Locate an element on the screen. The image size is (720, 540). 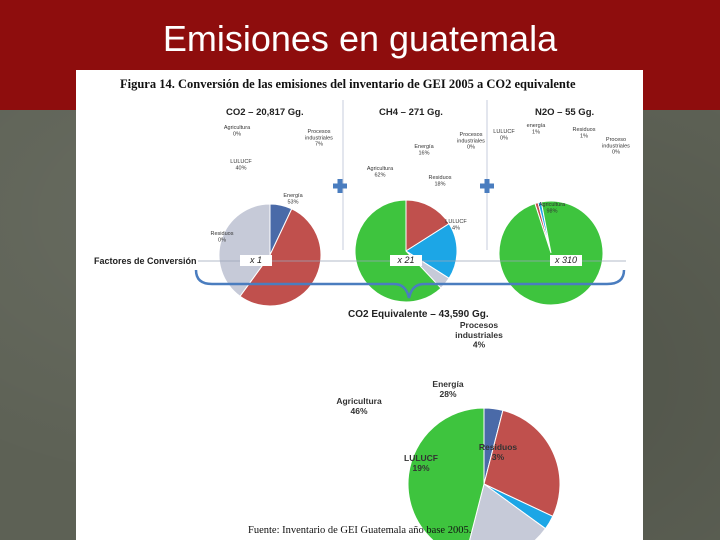
pie-label: LULUCF 0% is located at coordinates (504, 135).